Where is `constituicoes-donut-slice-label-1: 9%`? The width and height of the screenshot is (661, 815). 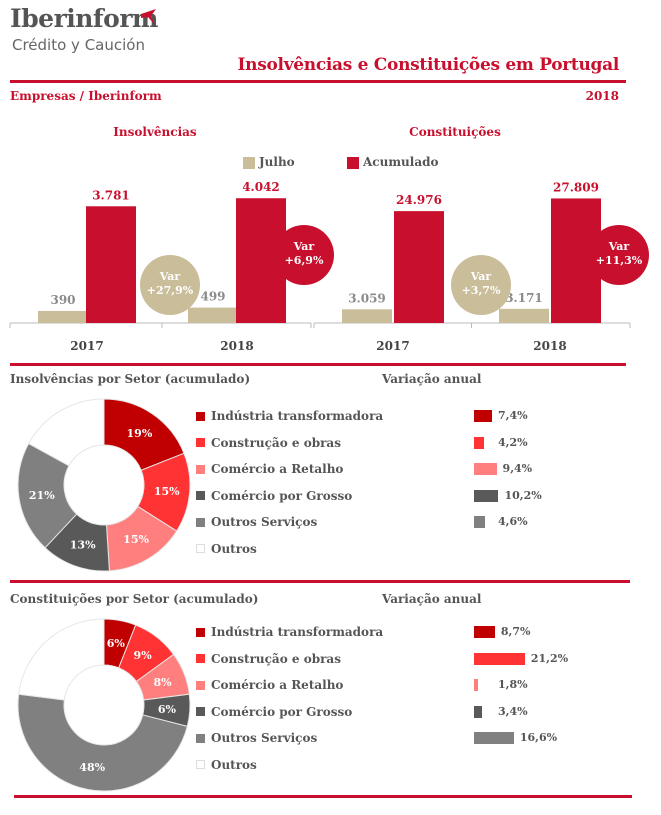 constituicoes-donut-slice-label-1: 9% is located at coordinates (143, 655).